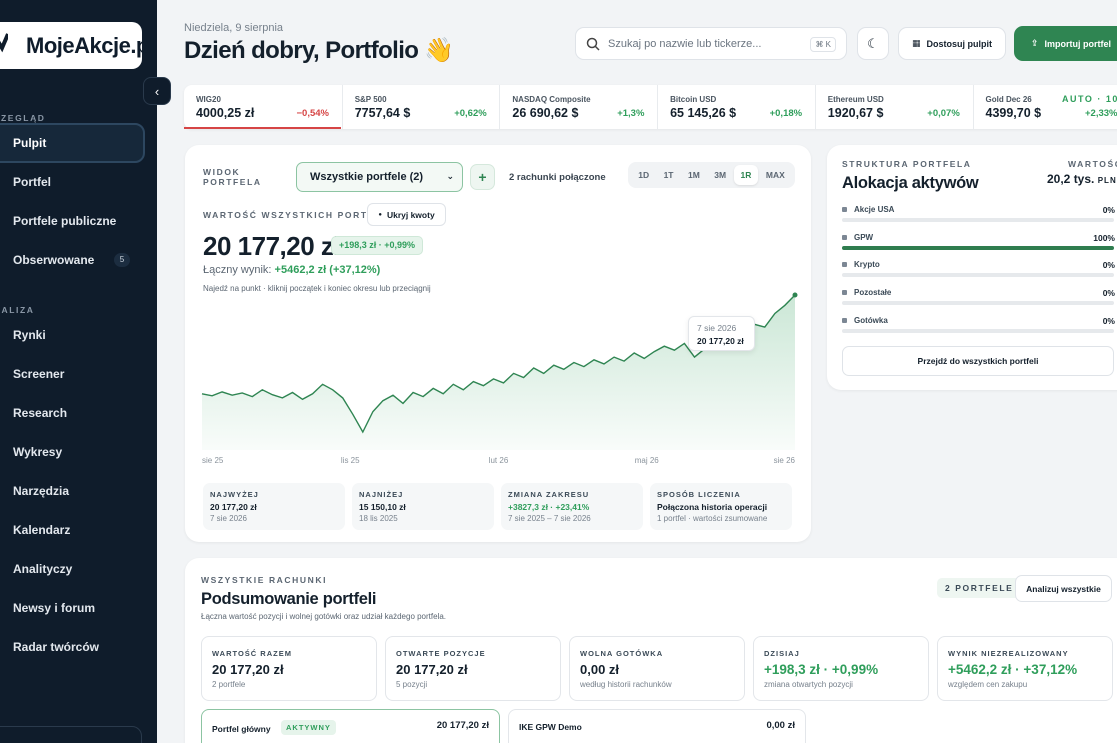 The height and width of the screenshot is (743, 1117). What do you see at coordinates (423, 506) in the screenshot?
I see `stat-card: NAJNIŻEJ 15 150,10 zł 18 lis 2025` at bounding box center [423, 506].